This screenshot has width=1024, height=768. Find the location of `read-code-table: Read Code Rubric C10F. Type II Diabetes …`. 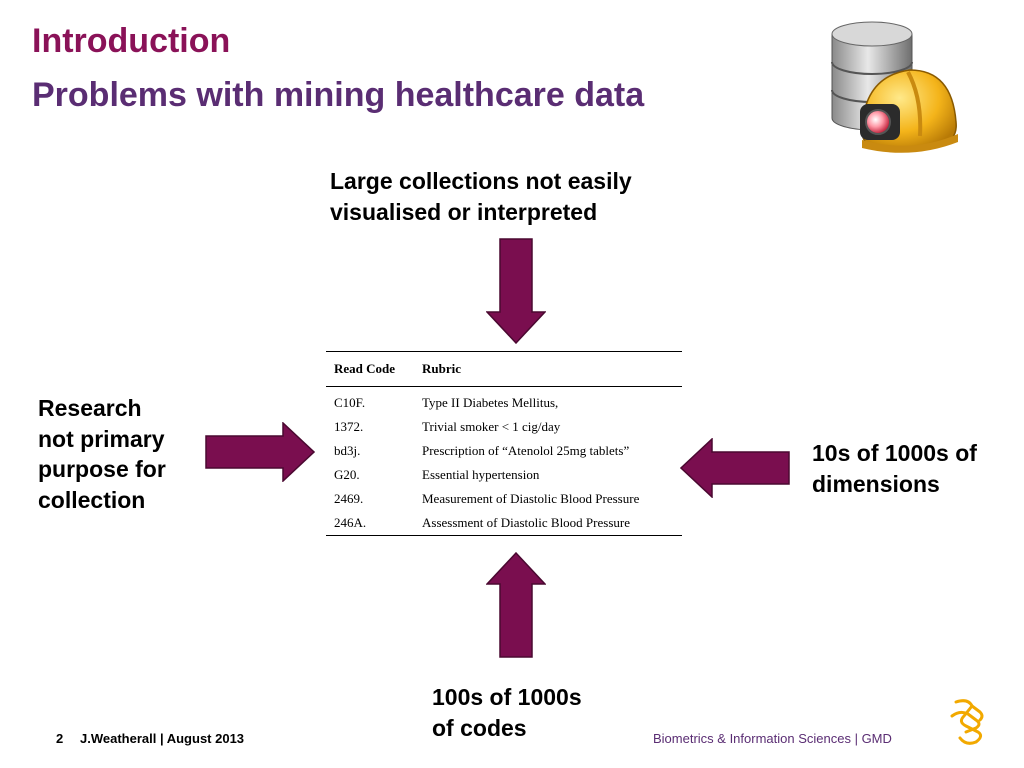

read-code-table: Read Code Rubric C10F. Type II Diabetes … is located at coordinates (504, 443).